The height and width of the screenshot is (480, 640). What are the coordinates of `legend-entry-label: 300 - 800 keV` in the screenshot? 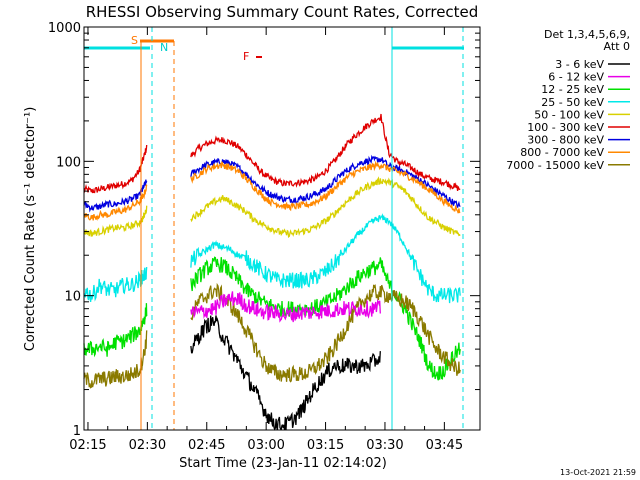 It's located at (565, 140).